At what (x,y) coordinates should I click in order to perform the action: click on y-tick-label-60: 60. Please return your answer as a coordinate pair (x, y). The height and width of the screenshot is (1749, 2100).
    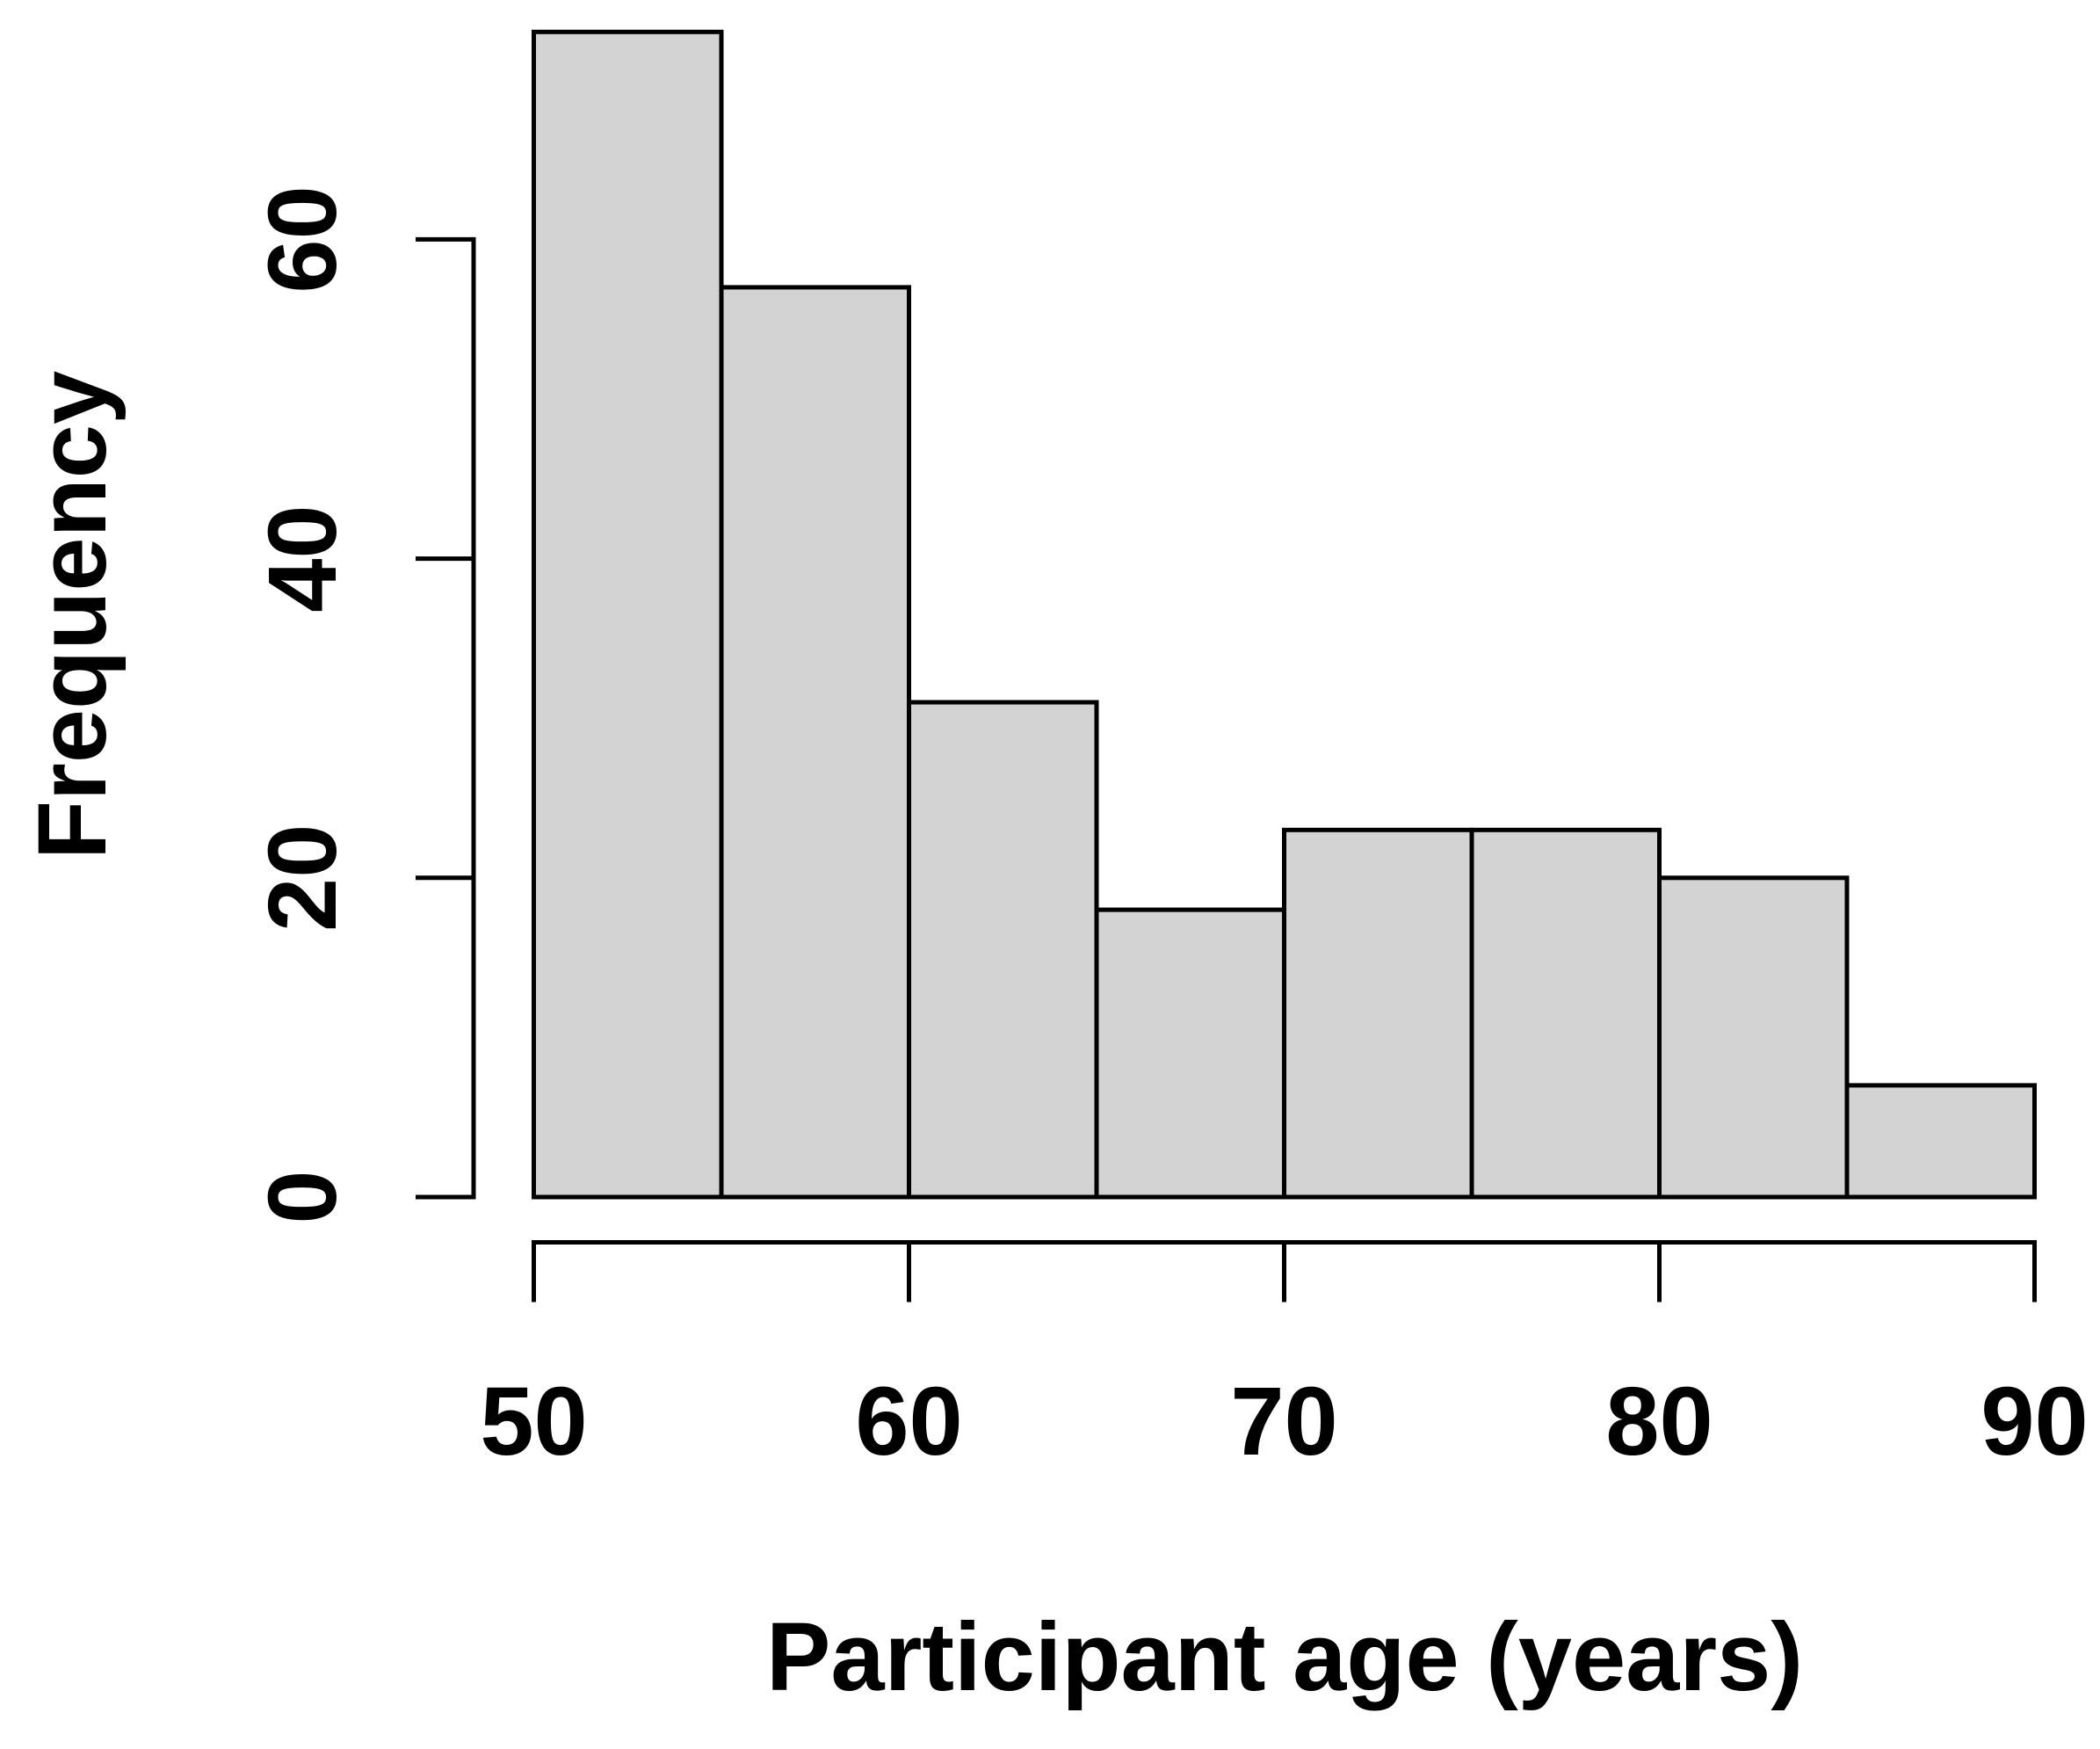
    Looking at the image, I should click on (303, 239).